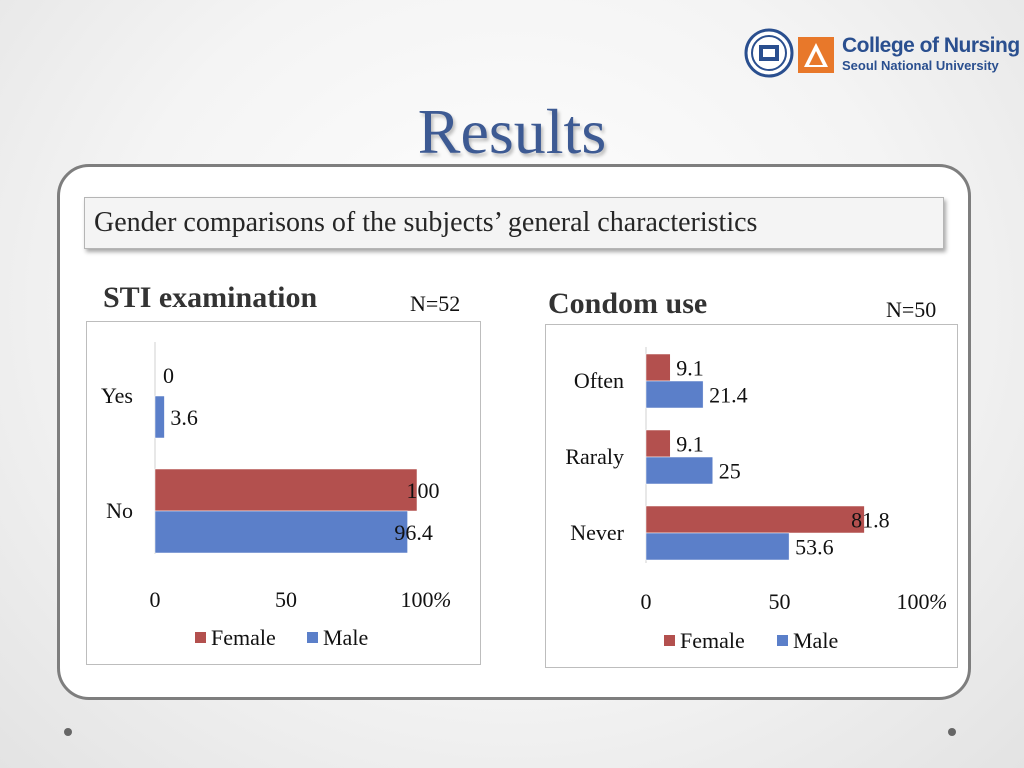 This screenshot has height=768, width=1024. Describe the element at coordinates (312, 637) in the screenshot. I see `sti-legend-swatch-male` at that location.